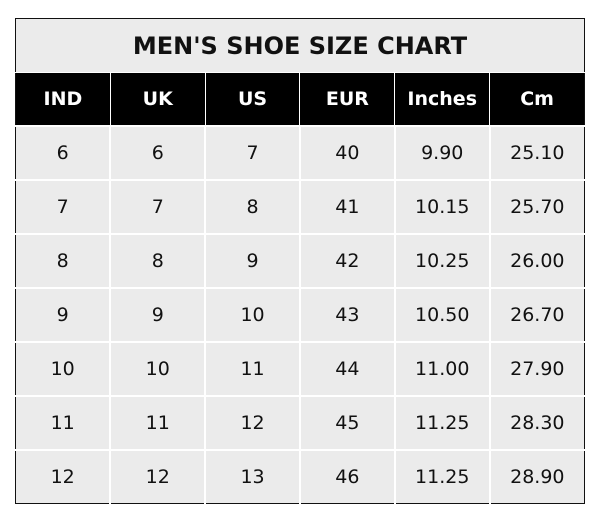 The height and width of the screenshot is (521, 605). What do you see at coordinates (441, 152) in the screenshot?
I see `table-cell: 9.90` at bounding box center [441, 152].